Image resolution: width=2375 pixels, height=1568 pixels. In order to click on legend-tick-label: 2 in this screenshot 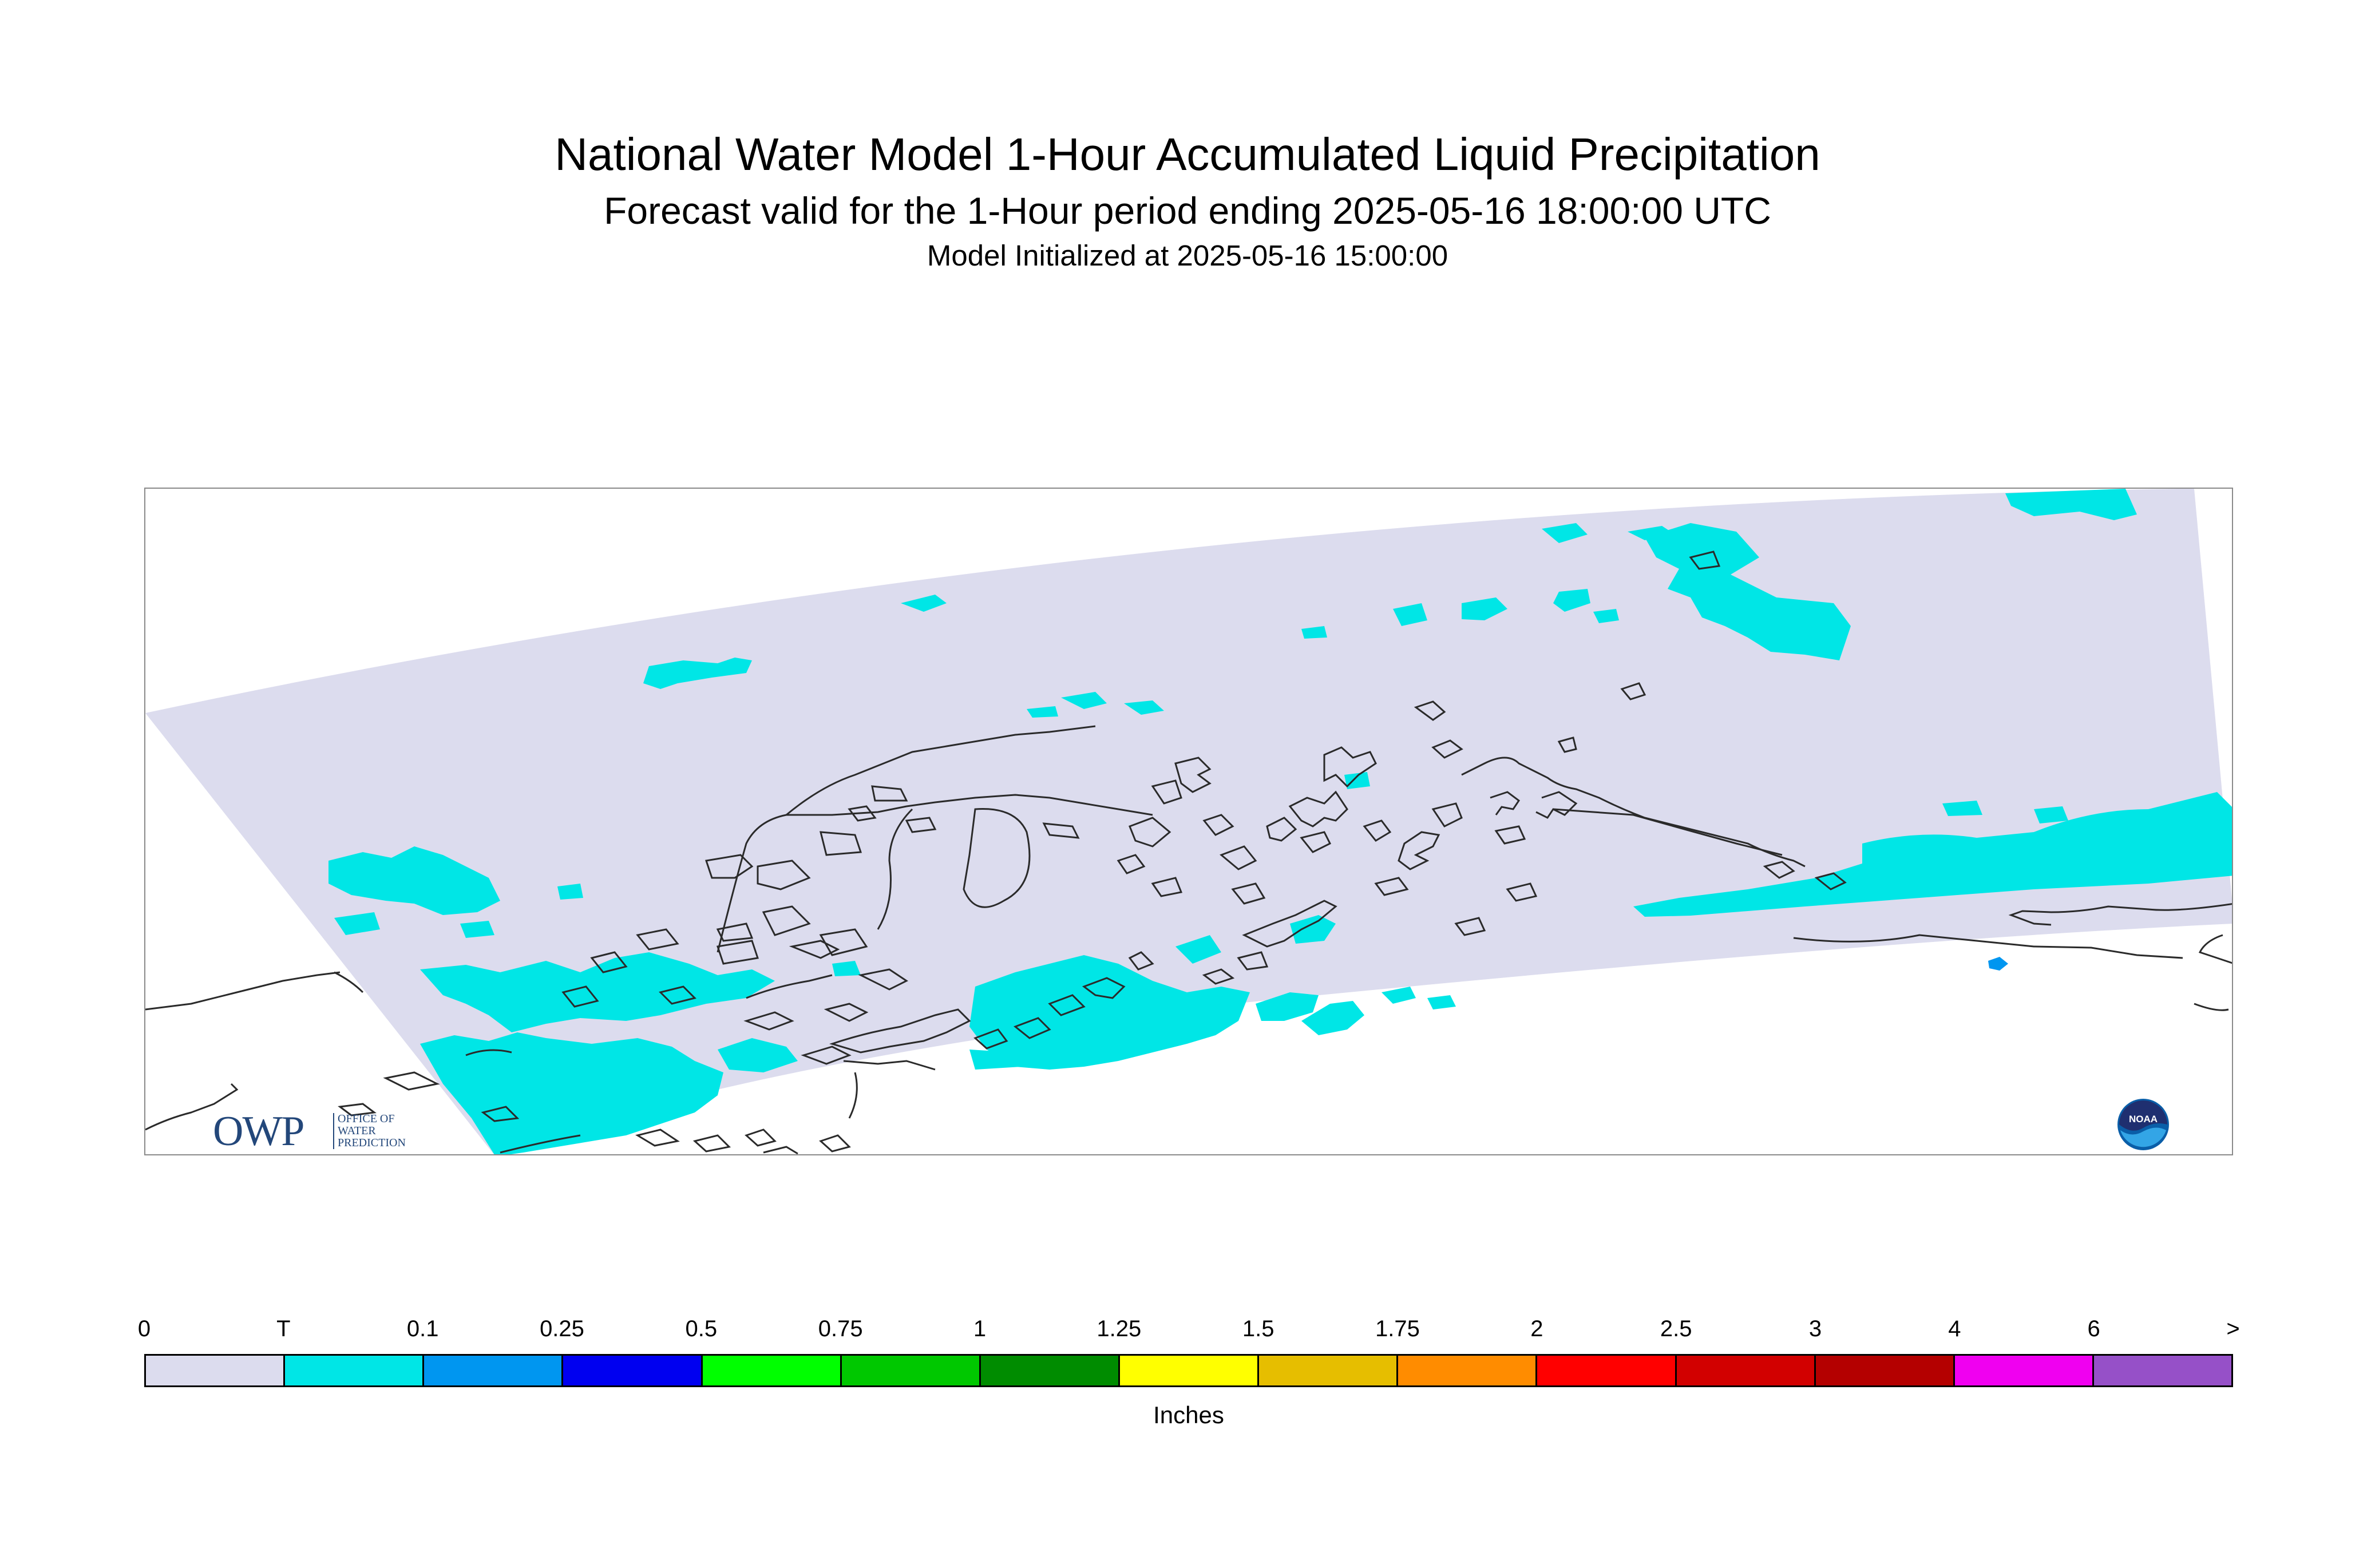, I will do `click(1537, 1328)`.